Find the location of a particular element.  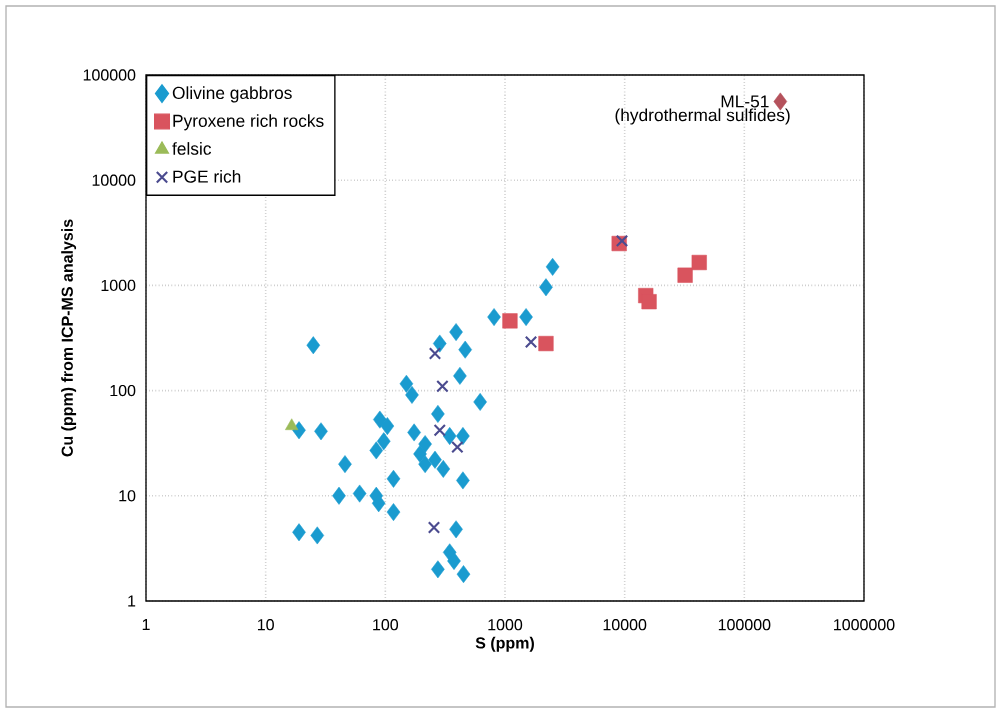

y-tick-label: 100 is located at coordinates (123, 390).